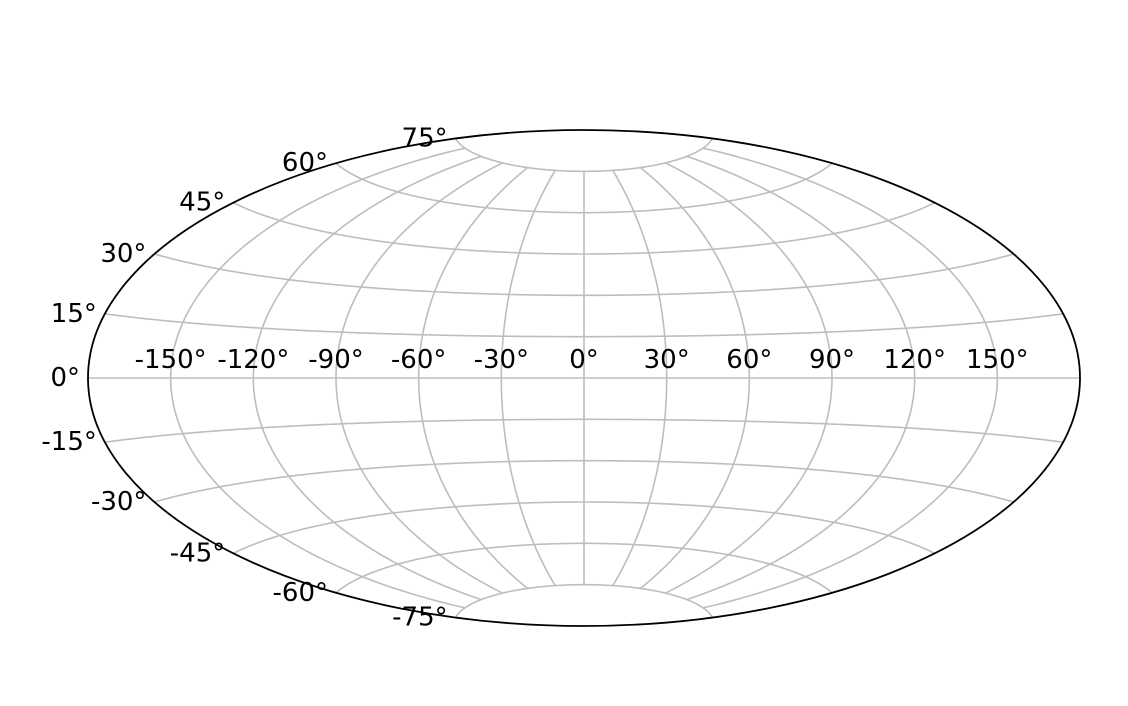 This screenshot has height=706, width=1128. Describe the element at coordinates (914, 360) in the screenshot. I see `longitude-tick-label: 120°` at that location.